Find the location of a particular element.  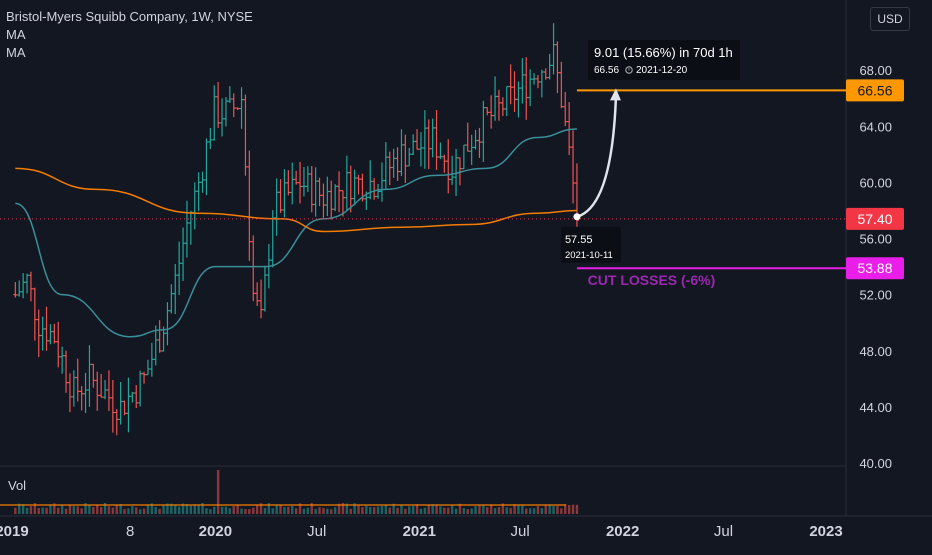

y-tick-label: 48.00 is located at coordinates (875, 351).